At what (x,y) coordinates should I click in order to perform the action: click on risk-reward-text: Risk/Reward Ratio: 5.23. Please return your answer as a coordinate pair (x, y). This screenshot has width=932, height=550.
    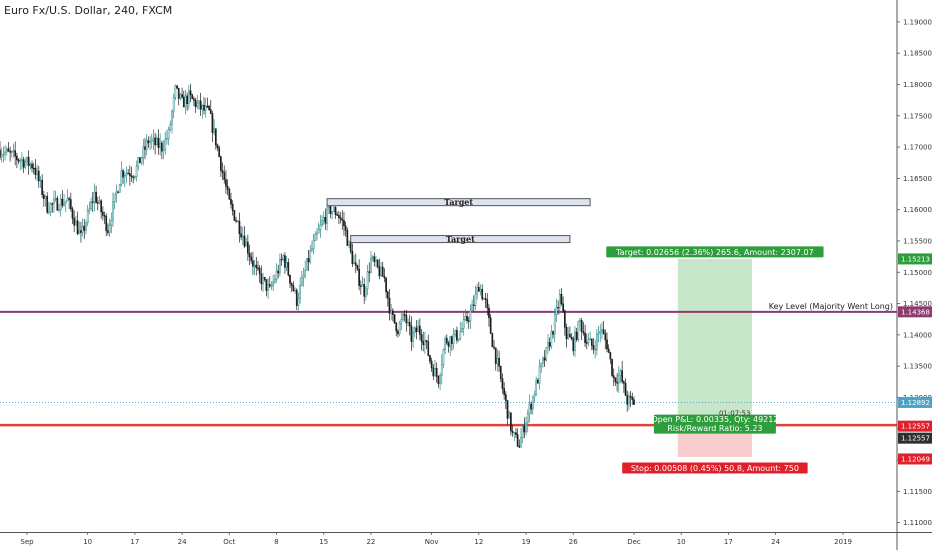
    Looking at the image, I should click on (714, 428).